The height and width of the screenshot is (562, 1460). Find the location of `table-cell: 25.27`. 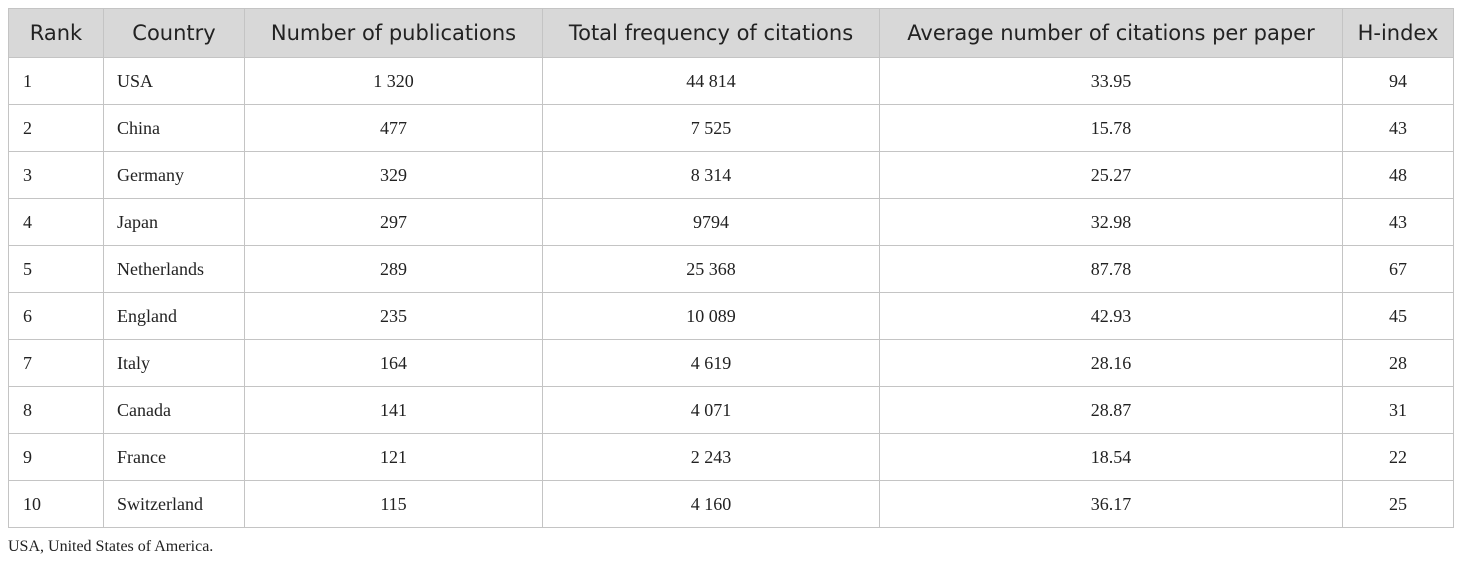

table-cell: 25.27 is located at coordinates (1111, 175).